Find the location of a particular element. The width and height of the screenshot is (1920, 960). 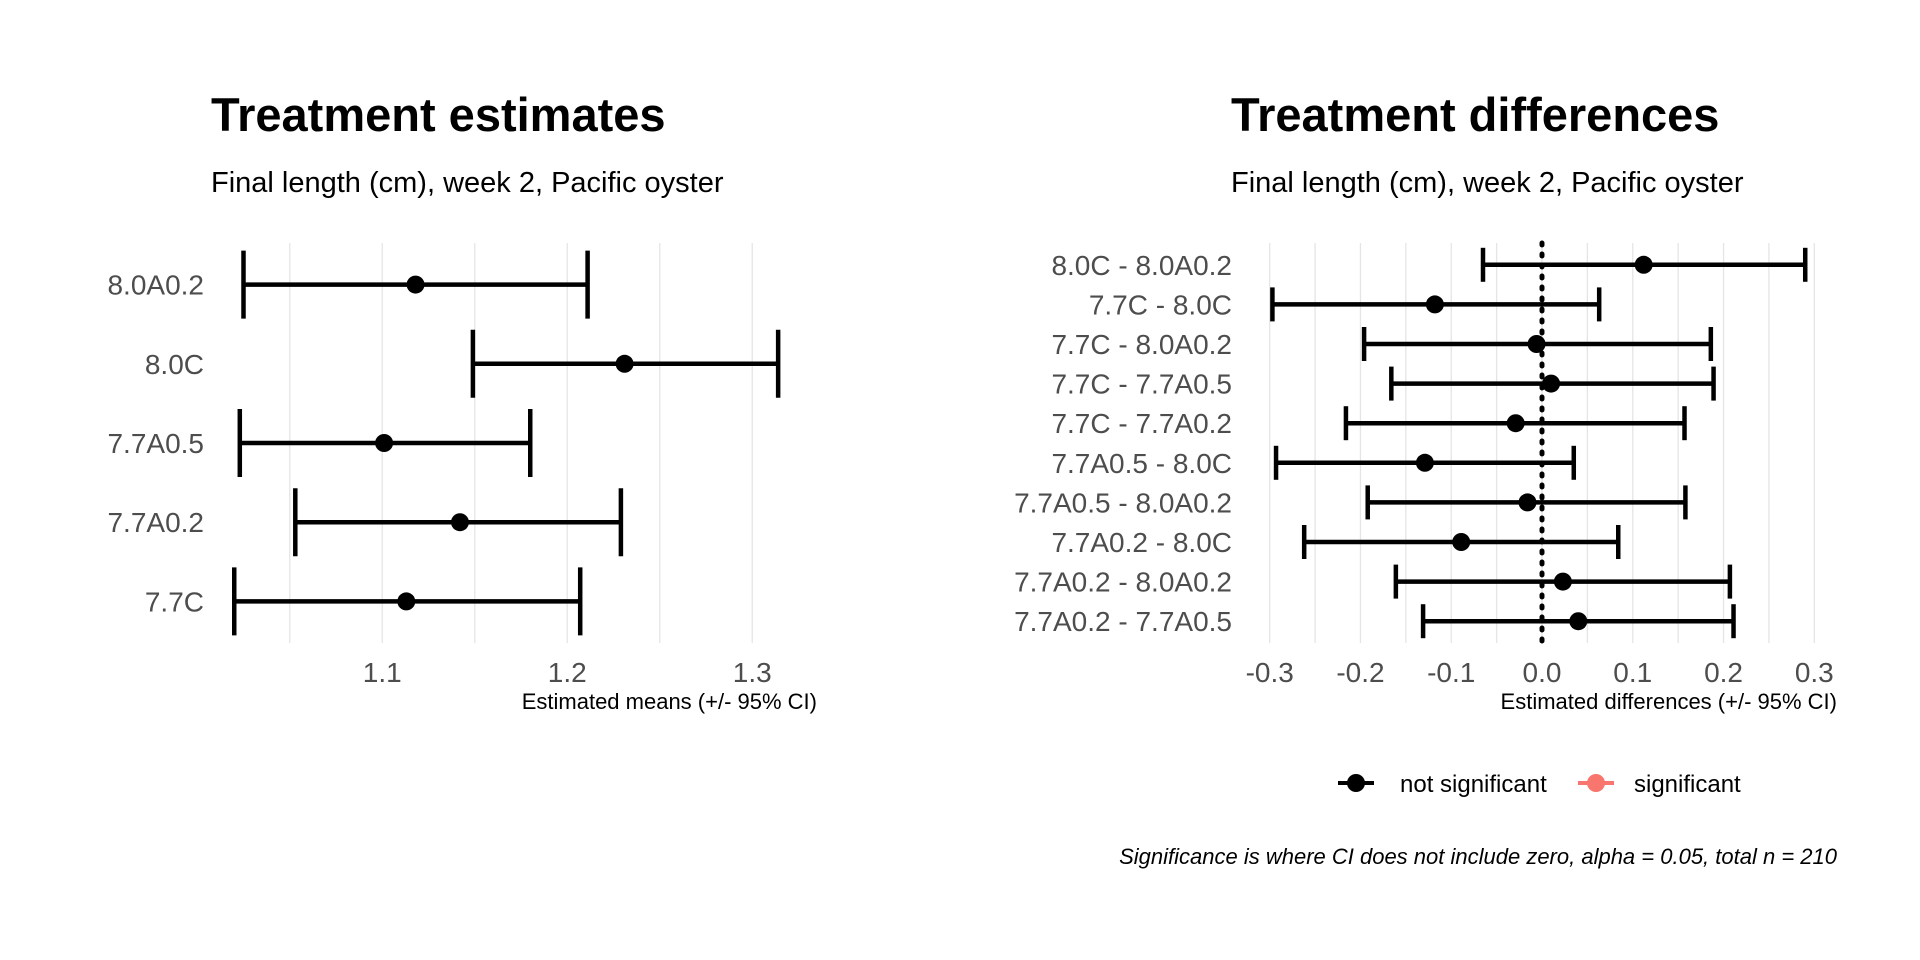

x-tick-label: -0.2 is located at coordinates (1360, 672).